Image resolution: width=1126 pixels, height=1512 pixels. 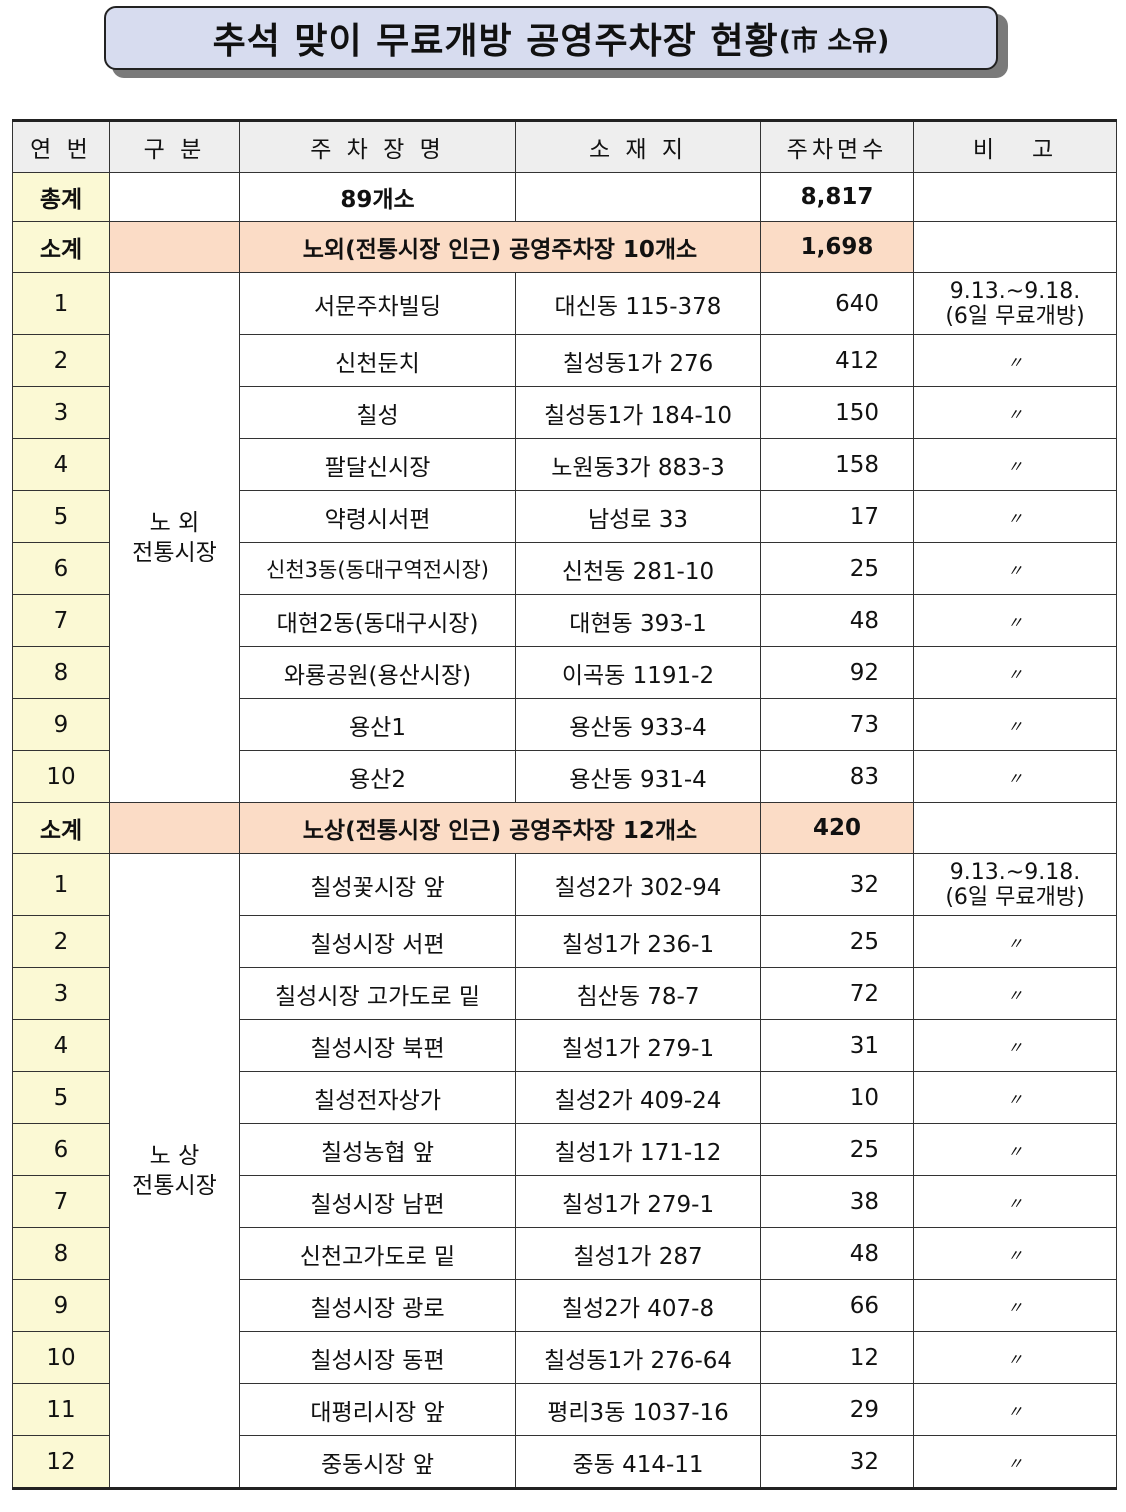 What do you see at coordinates (564, 724) in the screenshot?
I see `table-row: 9 용산1 용산동 933-4 73 〃` at bounding box center [564, 724].